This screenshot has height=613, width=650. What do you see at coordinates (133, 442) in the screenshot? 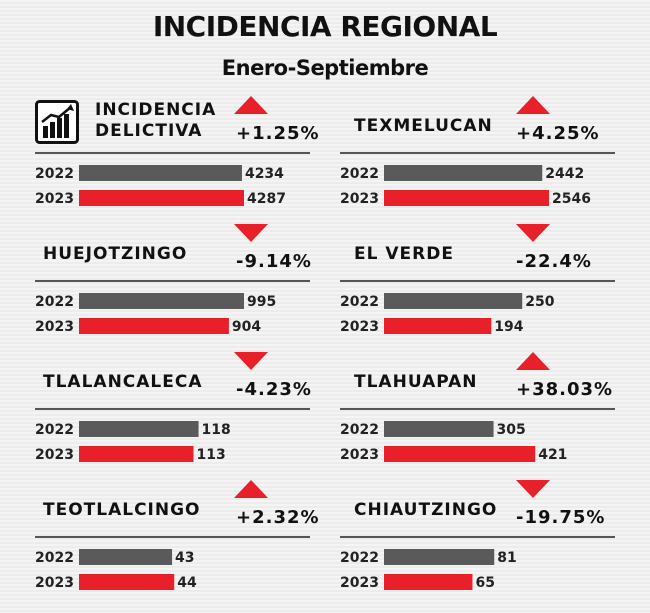
I see `bar-group: 2022 118 2023 113` at bounding box center [133, 442].